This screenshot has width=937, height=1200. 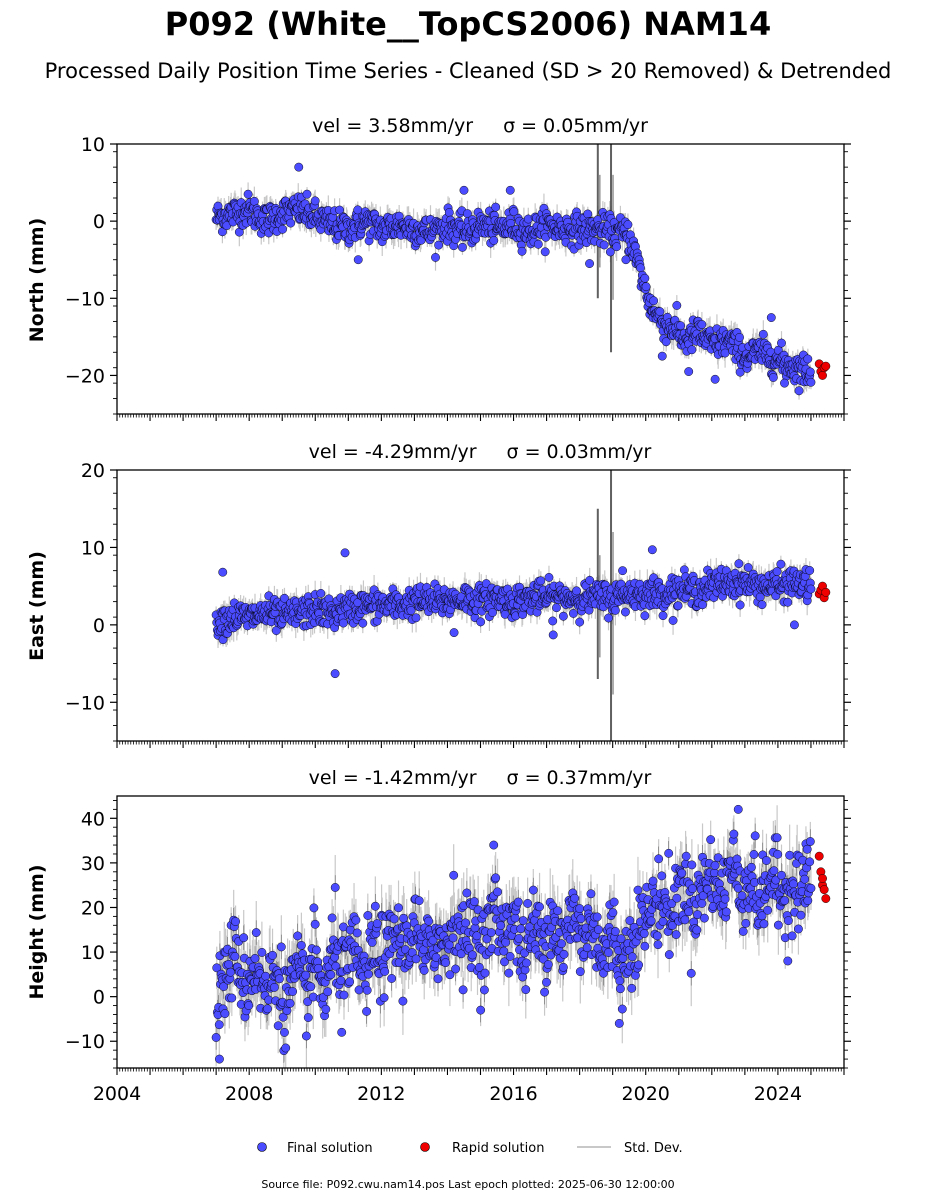 What do you see at coordinates (480, 126) in the screenshot?
I see `north-panel-title: vel = 3.58mm/yr σ = 0.05mm/yr` at bounding box center [480, 126].